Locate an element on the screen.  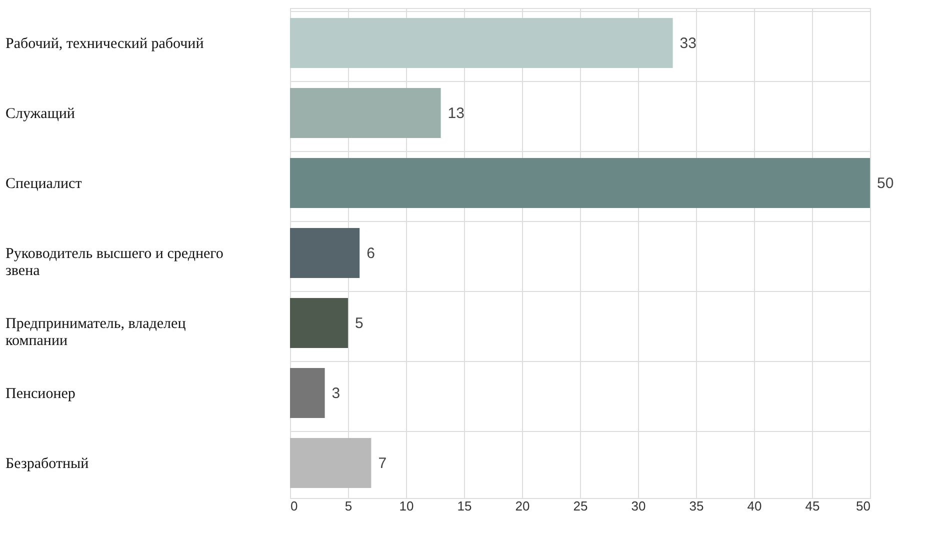
data-label: 6 is located at coordinates (370, 253).